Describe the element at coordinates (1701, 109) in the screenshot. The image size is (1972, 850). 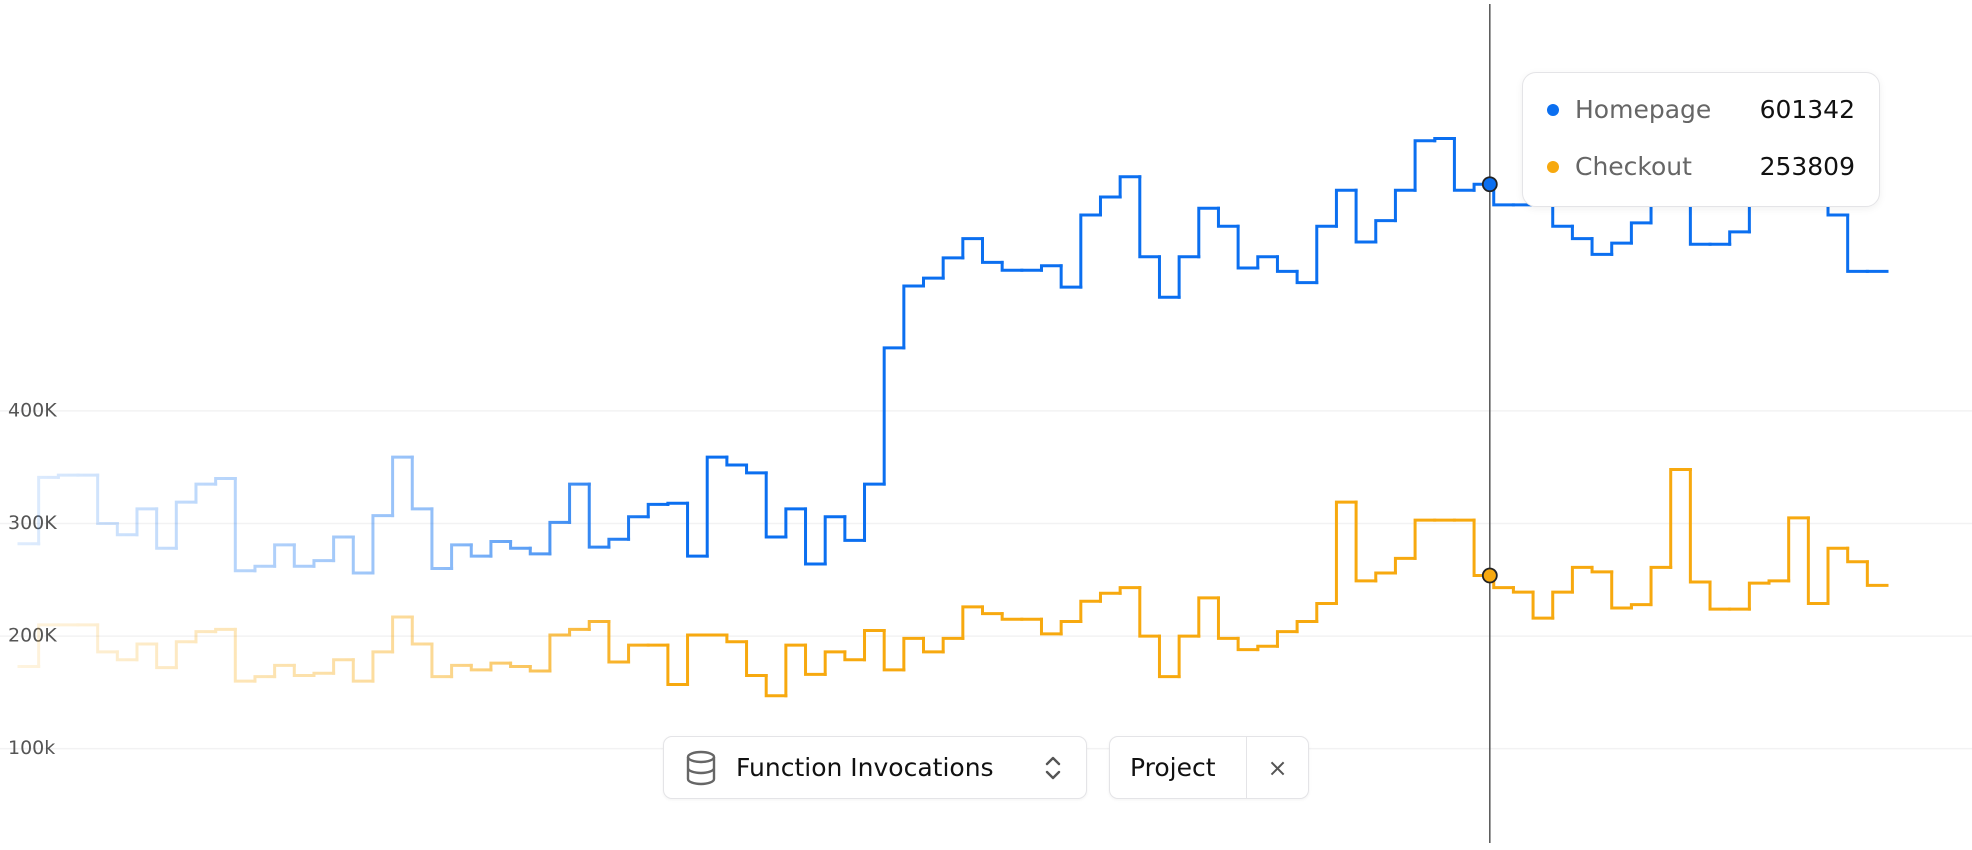
I see `tooltip-row: Homepage 601342` at that location.